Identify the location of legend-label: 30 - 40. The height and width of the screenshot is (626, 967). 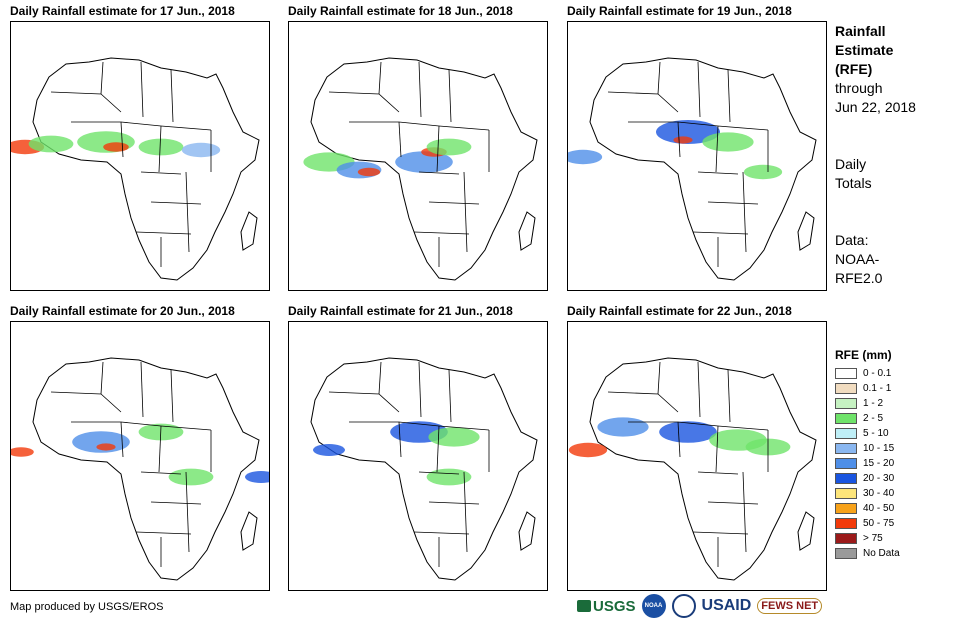
(879, 493).